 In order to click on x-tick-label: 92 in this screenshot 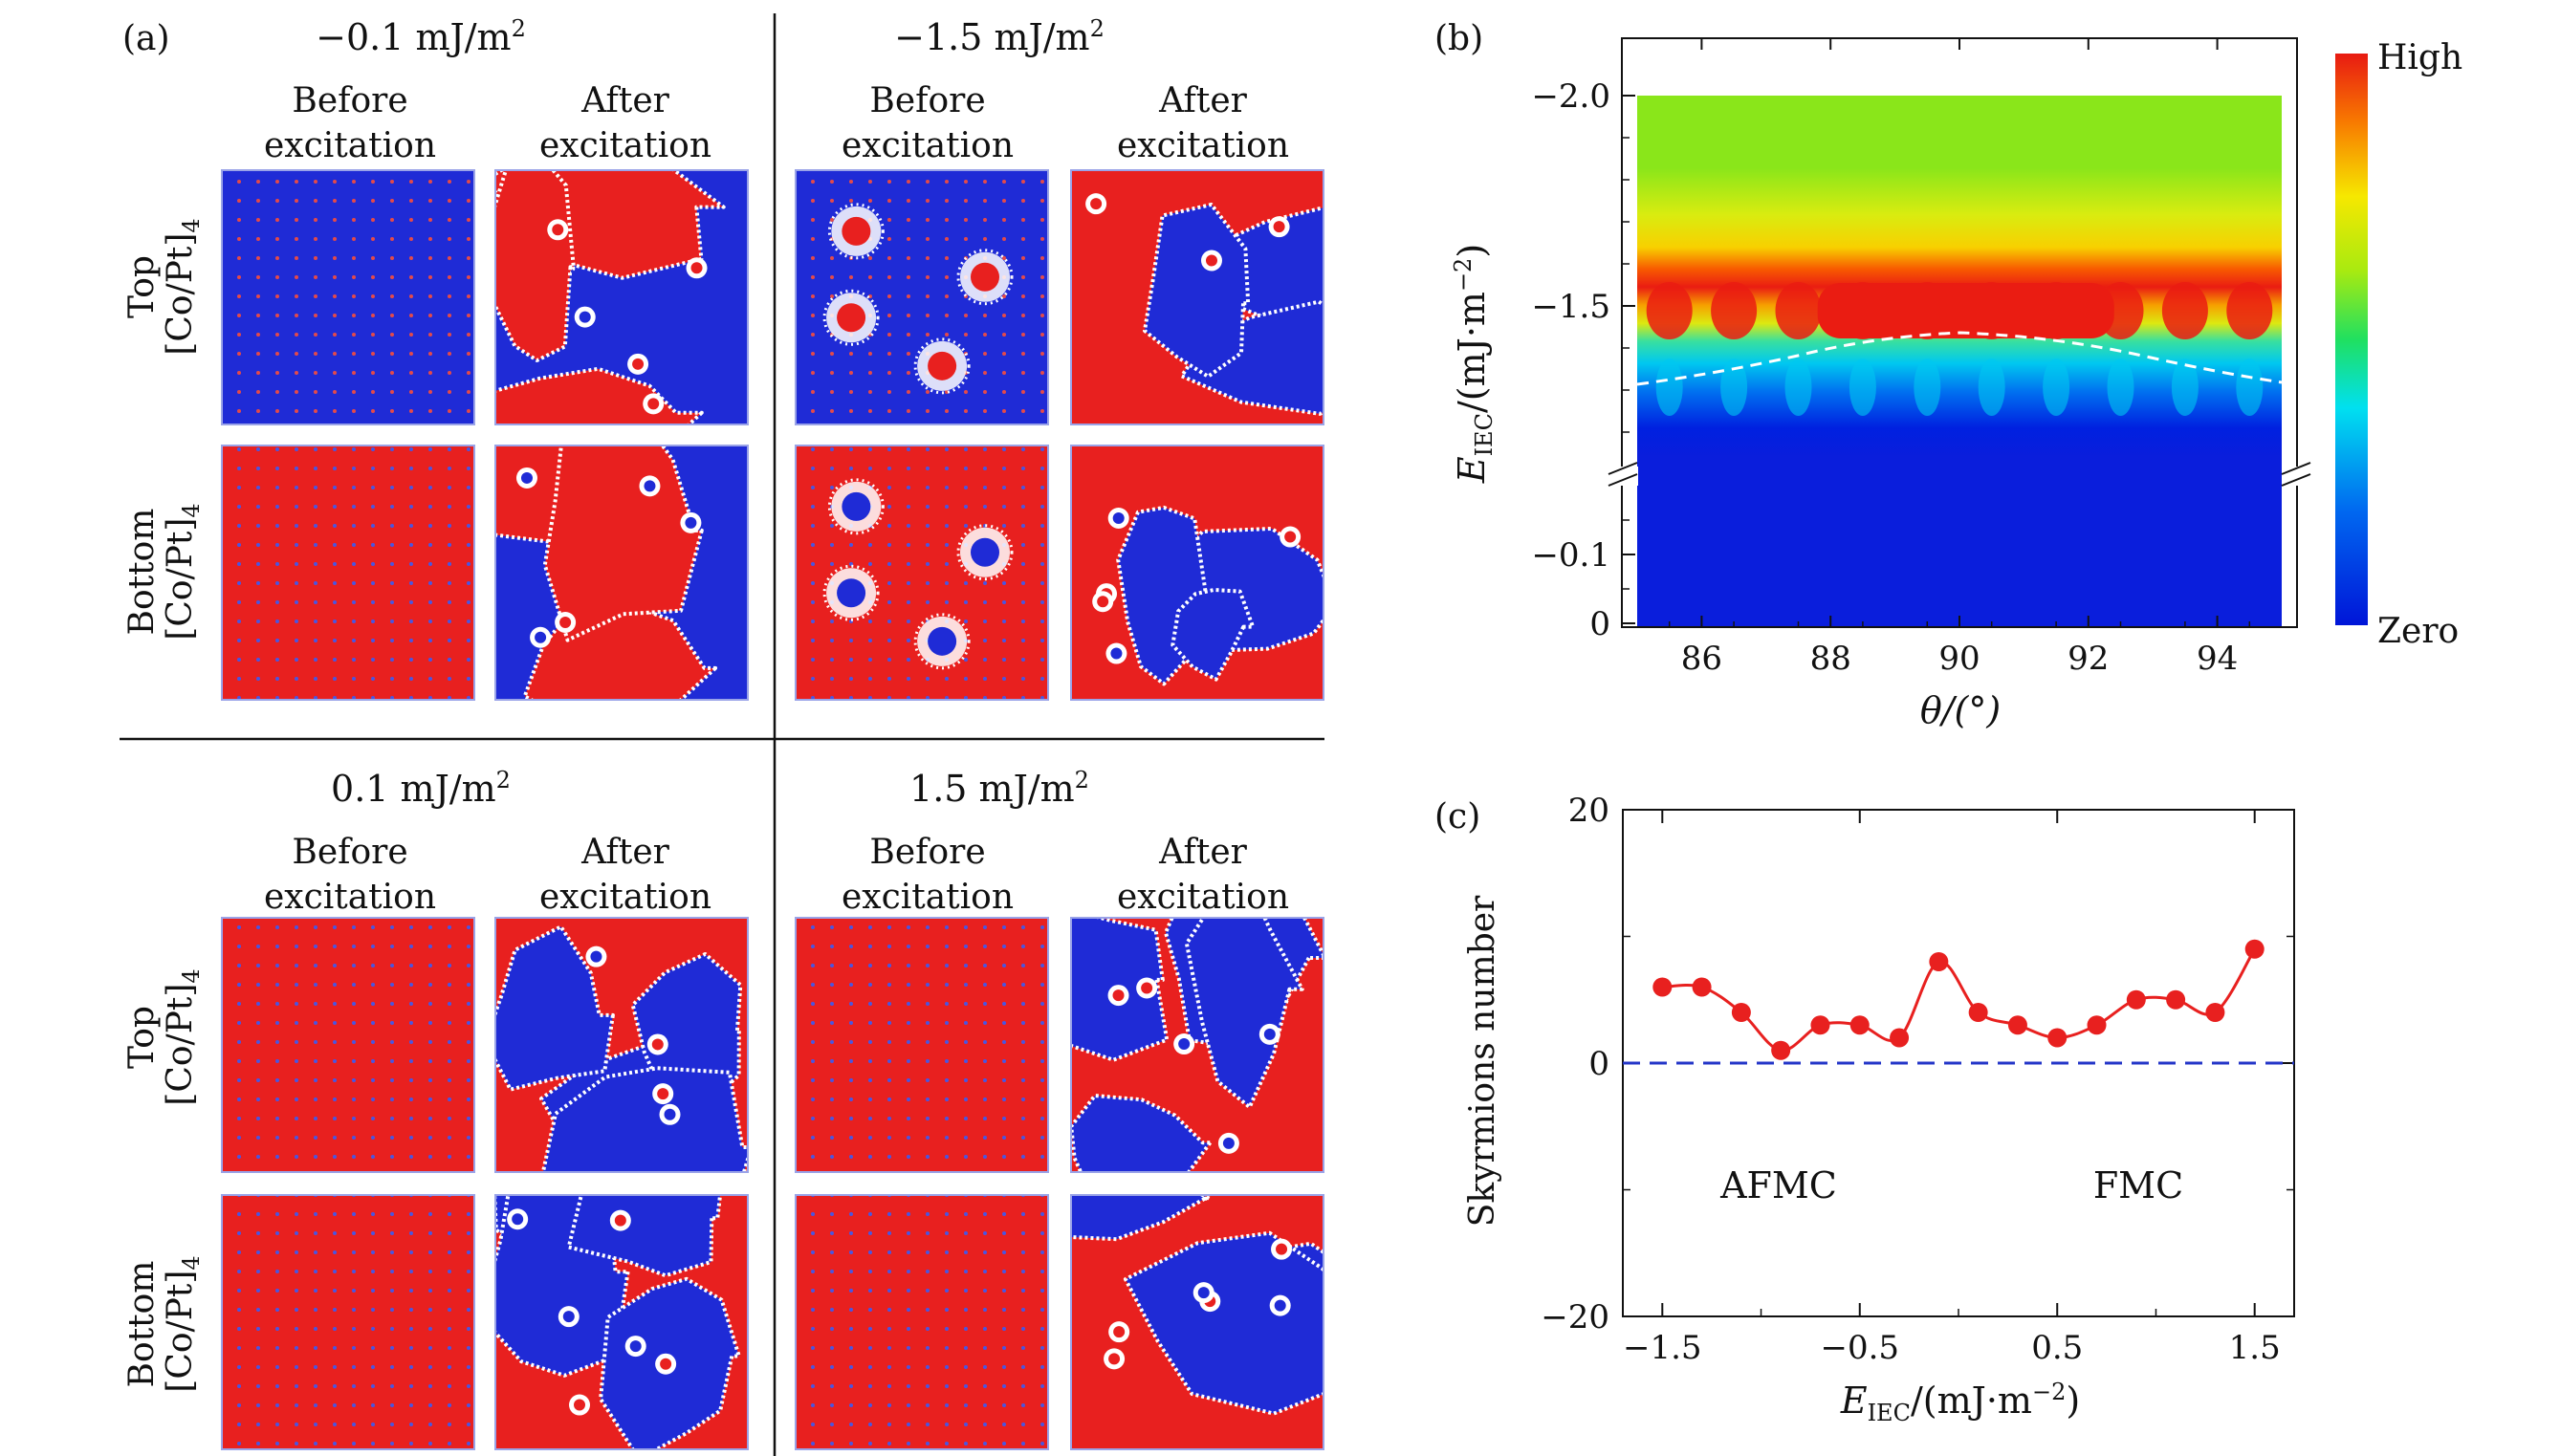, I will do `click(2088, 659)`.